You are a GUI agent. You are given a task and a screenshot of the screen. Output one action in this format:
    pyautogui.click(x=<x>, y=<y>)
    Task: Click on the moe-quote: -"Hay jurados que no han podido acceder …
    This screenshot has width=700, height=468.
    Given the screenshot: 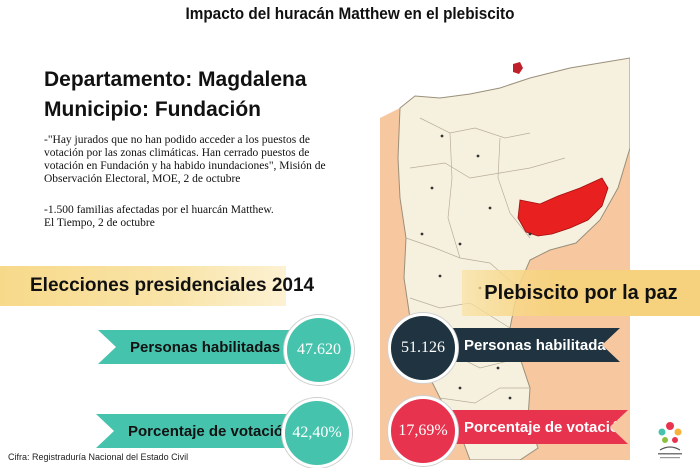 What is the action you would take?
    pyautogui.click(x=185, y=159)
    